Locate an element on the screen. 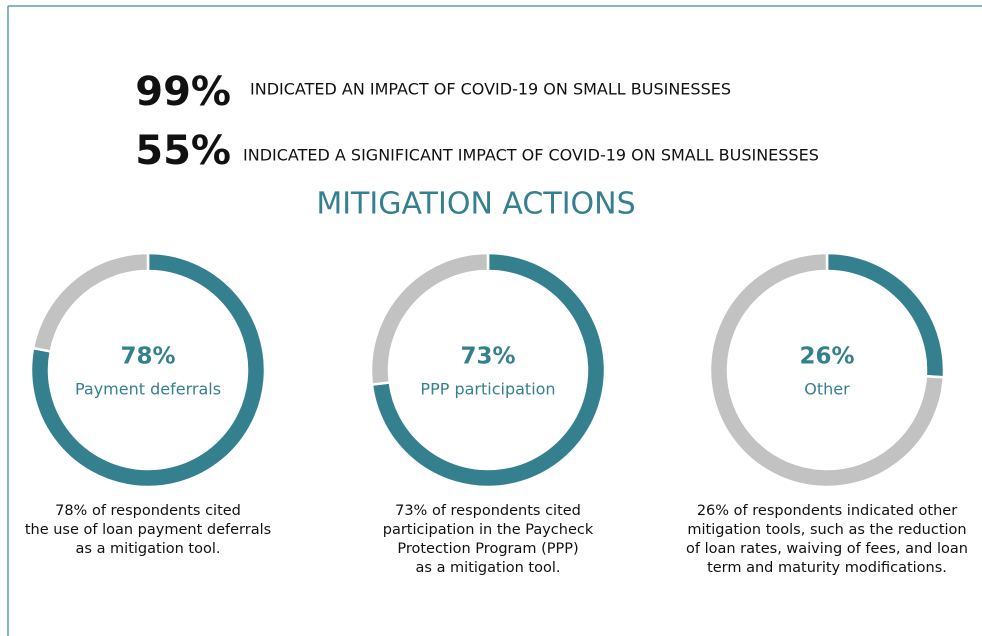 This screenshot has height=636, width=982. caption-line: the use of loan payment deferrals is located at coordinates (148, 530).